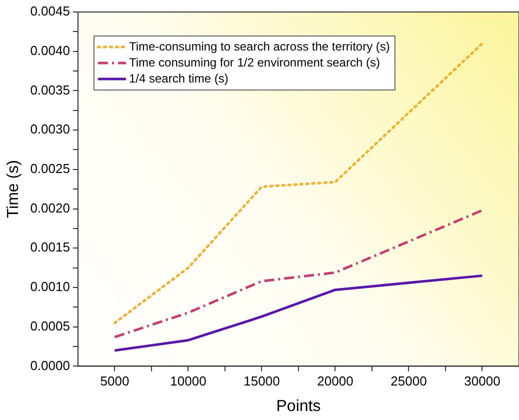 The height and width of the screenshot is (420, 519). What do you see at coordinates (335, 381) in the screenshot?
I see `x-tick-label: 20000` at bounding box center [335, 381].